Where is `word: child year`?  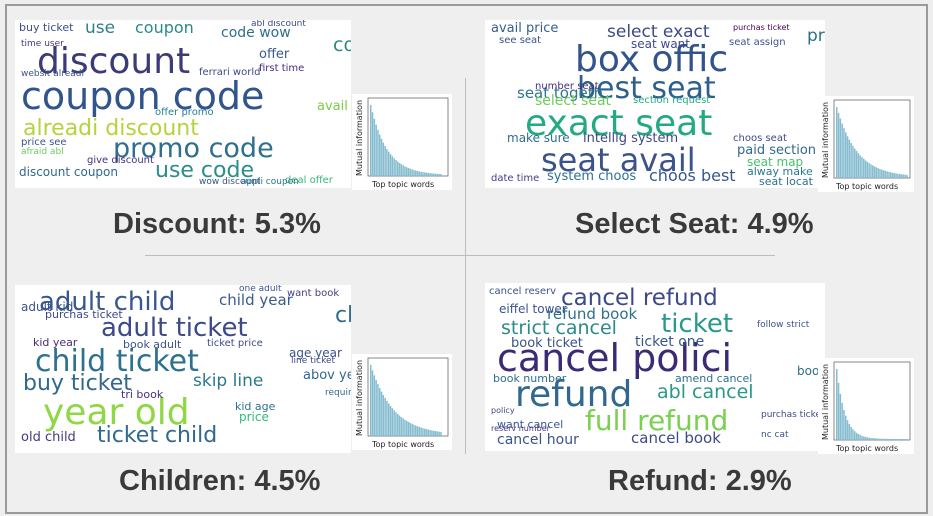 word: child year is located at coordinates (256, 300).